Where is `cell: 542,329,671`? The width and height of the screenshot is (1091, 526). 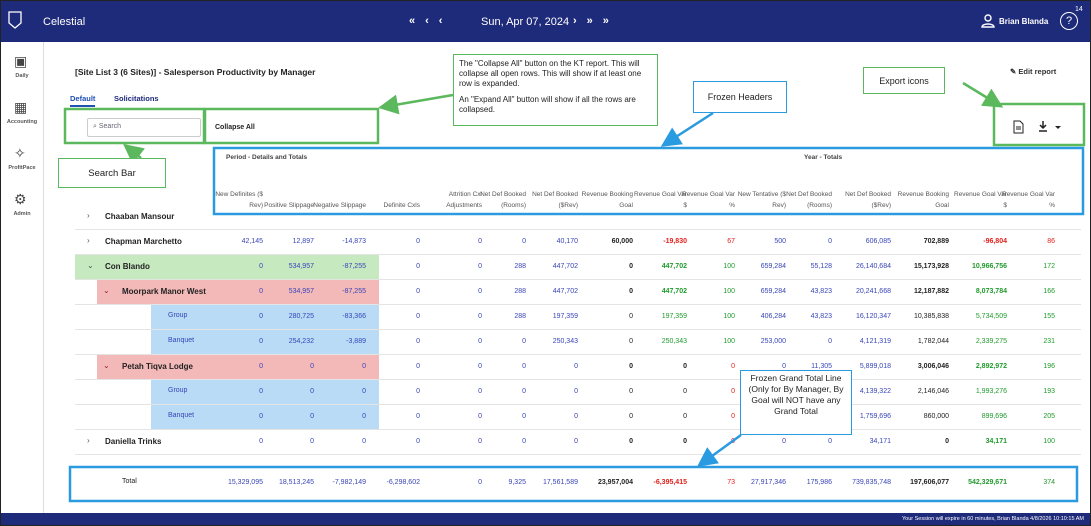 cell: 542,329,671 is located at coordinates (987, 482).